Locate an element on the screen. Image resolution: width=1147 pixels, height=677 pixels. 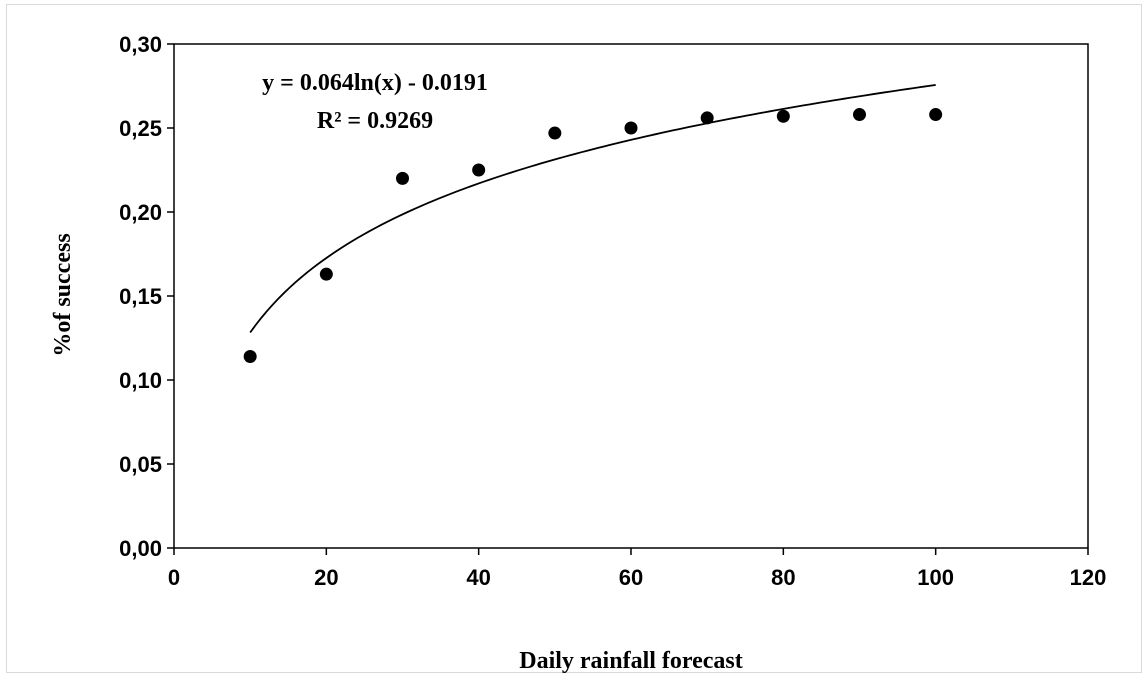
y-tick-label: 0,30 is located at coordinates (140, 44).